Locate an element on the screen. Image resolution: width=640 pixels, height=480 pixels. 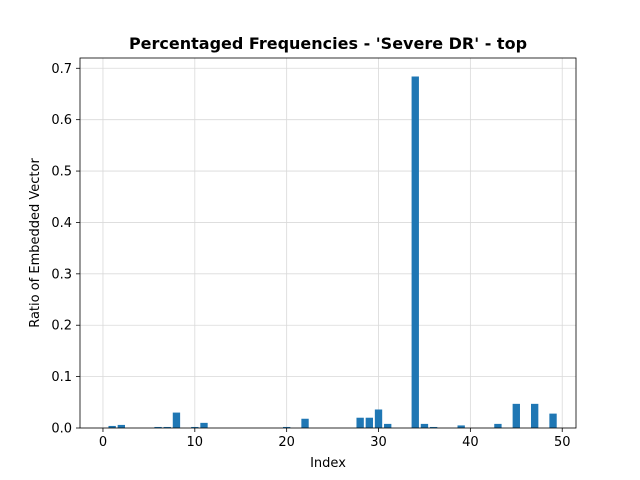
x-tick-label: 0 is located at coordinates (103, 442).